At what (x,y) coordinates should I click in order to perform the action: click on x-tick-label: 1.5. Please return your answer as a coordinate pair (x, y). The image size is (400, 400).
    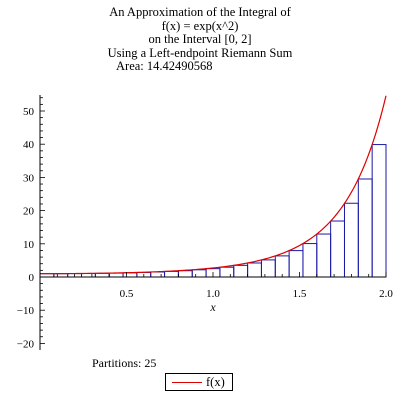
    Looking at the image, I should click on (300, 294).